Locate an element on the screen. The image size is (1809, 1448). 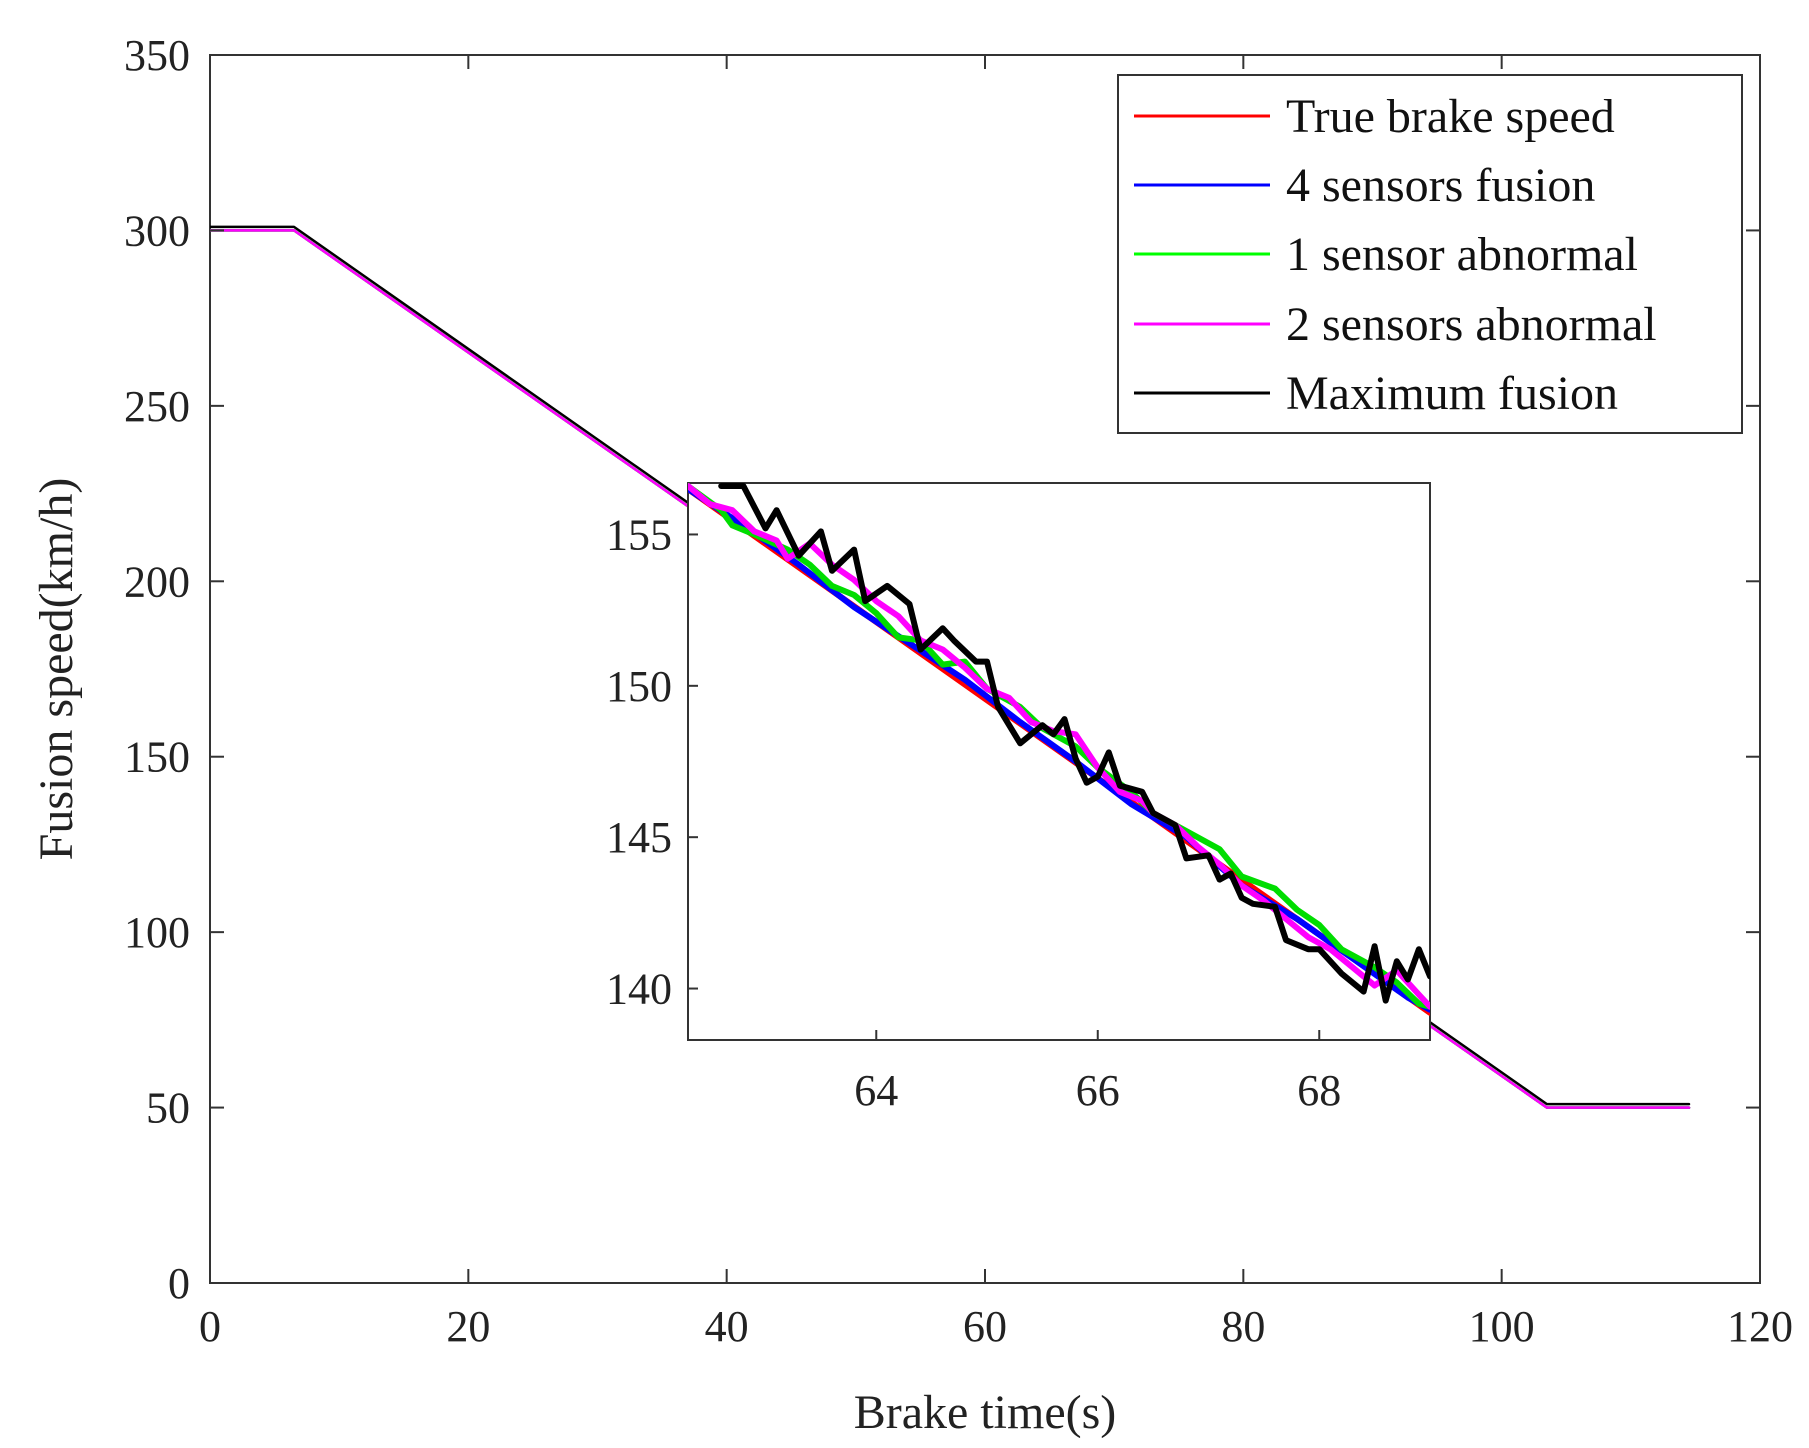
main-y-tick-label: 200 is located at coordinates (157, 581).